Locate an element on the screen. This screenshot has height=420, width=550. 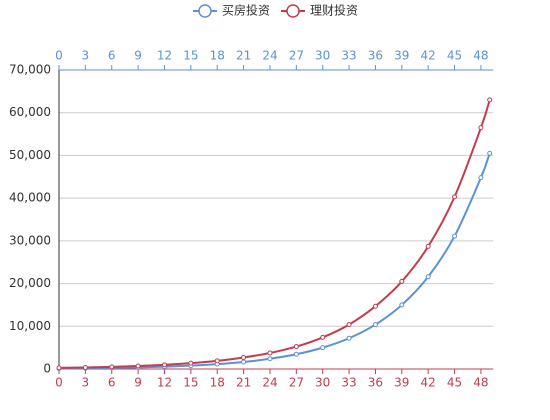
x-tick-label-top: 3 is located at coordinates (86, 56).